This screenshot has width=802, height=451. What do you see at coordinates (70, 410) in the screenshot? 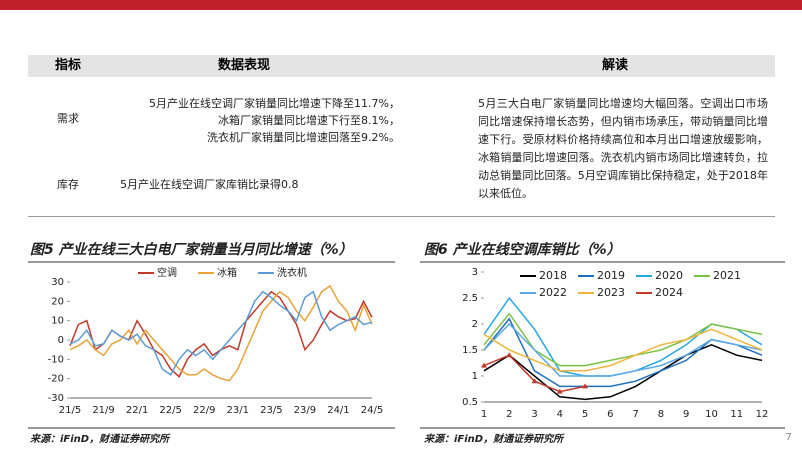
I see `x-tick-label: 21/5` at bounding box center [70, 410].